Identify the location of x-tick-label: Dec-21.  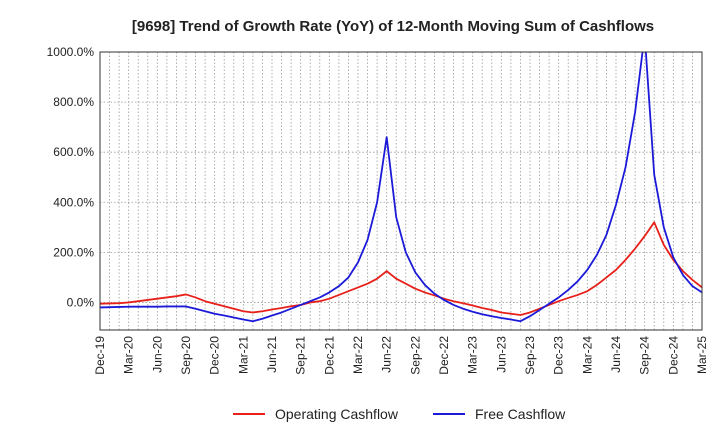
(329, 355).